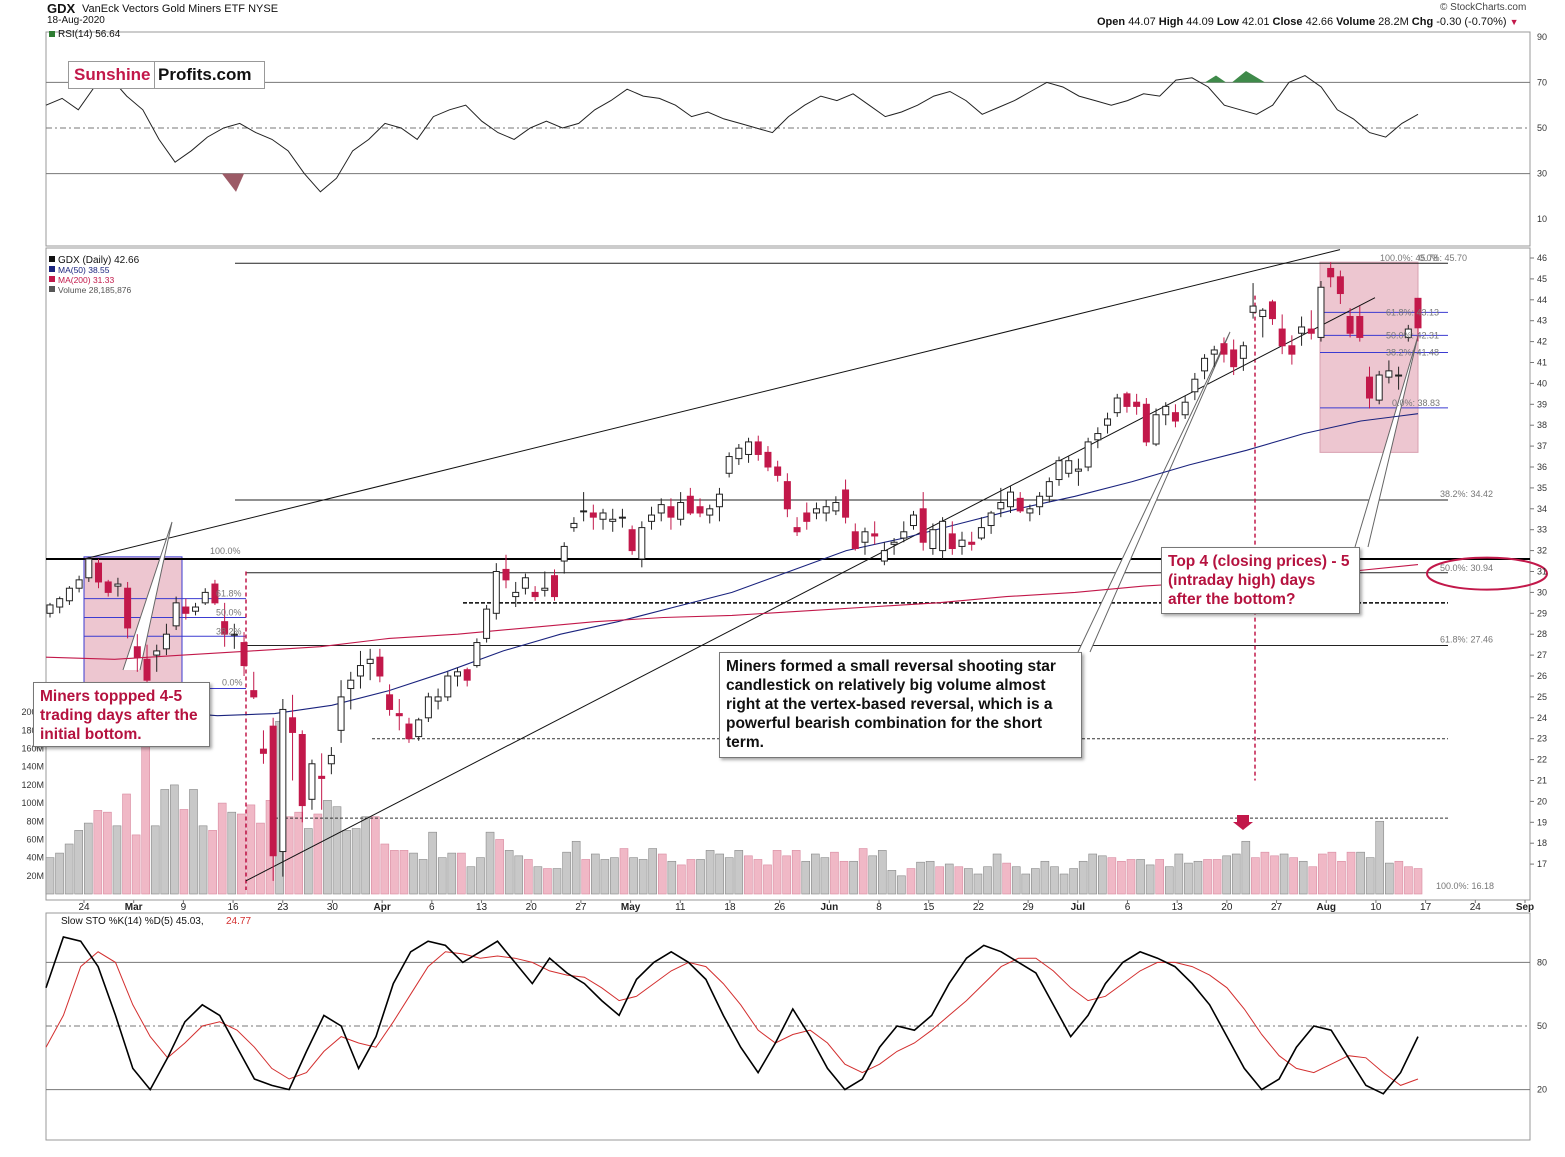  What do you see at coordinates (829, 907) in the screenshot?
I see `x-axis-label: Jun` at bounding box center [829, 907].